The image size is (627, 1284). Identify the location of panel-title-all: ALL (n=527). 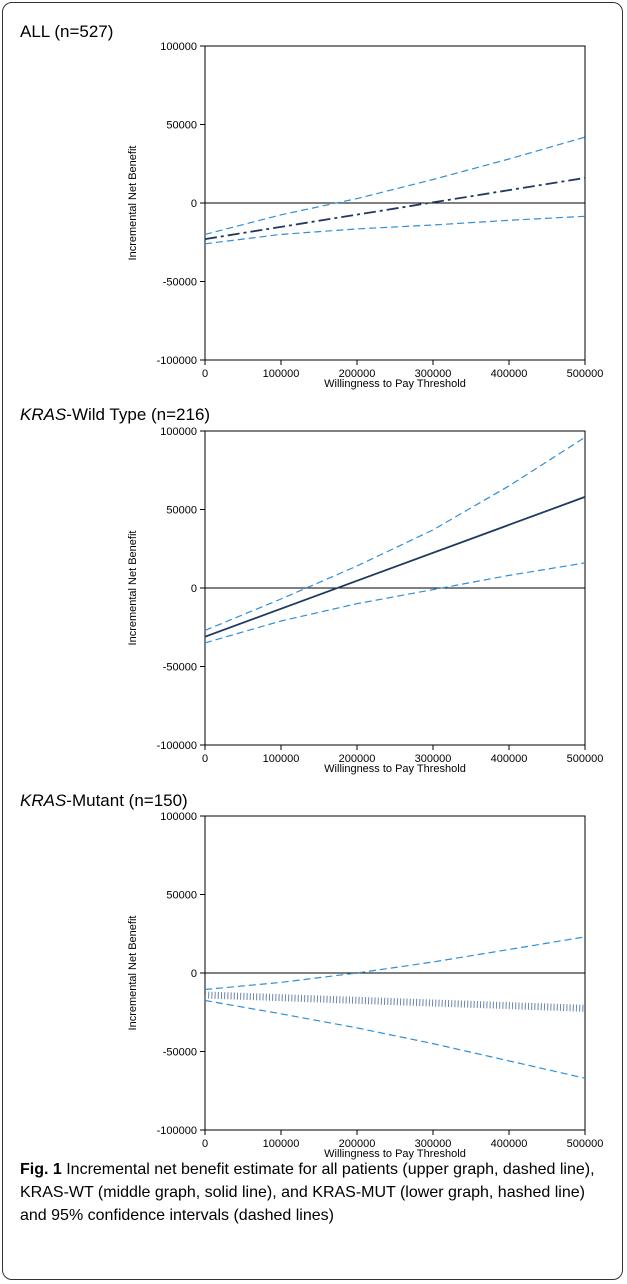
(67, 31).